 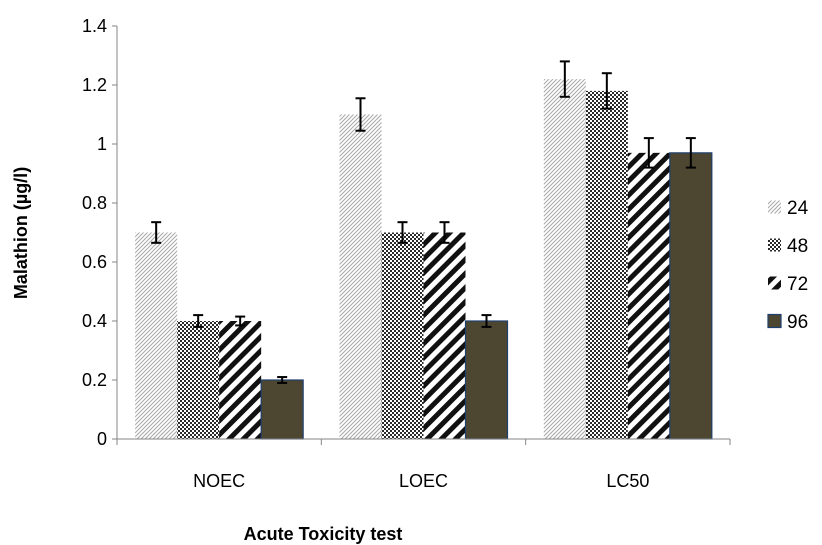 I want to click on y-tick-label: 0.6, so click(x=94, y=262).